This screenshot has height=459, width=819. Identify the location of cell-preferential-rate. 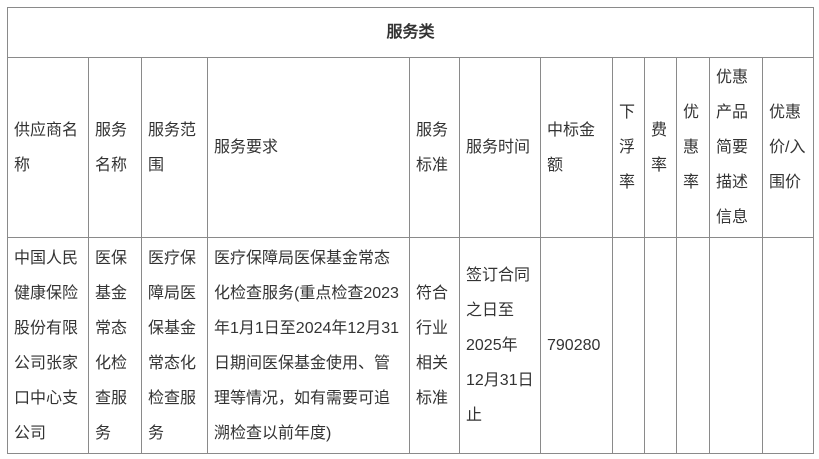
(693, 345).